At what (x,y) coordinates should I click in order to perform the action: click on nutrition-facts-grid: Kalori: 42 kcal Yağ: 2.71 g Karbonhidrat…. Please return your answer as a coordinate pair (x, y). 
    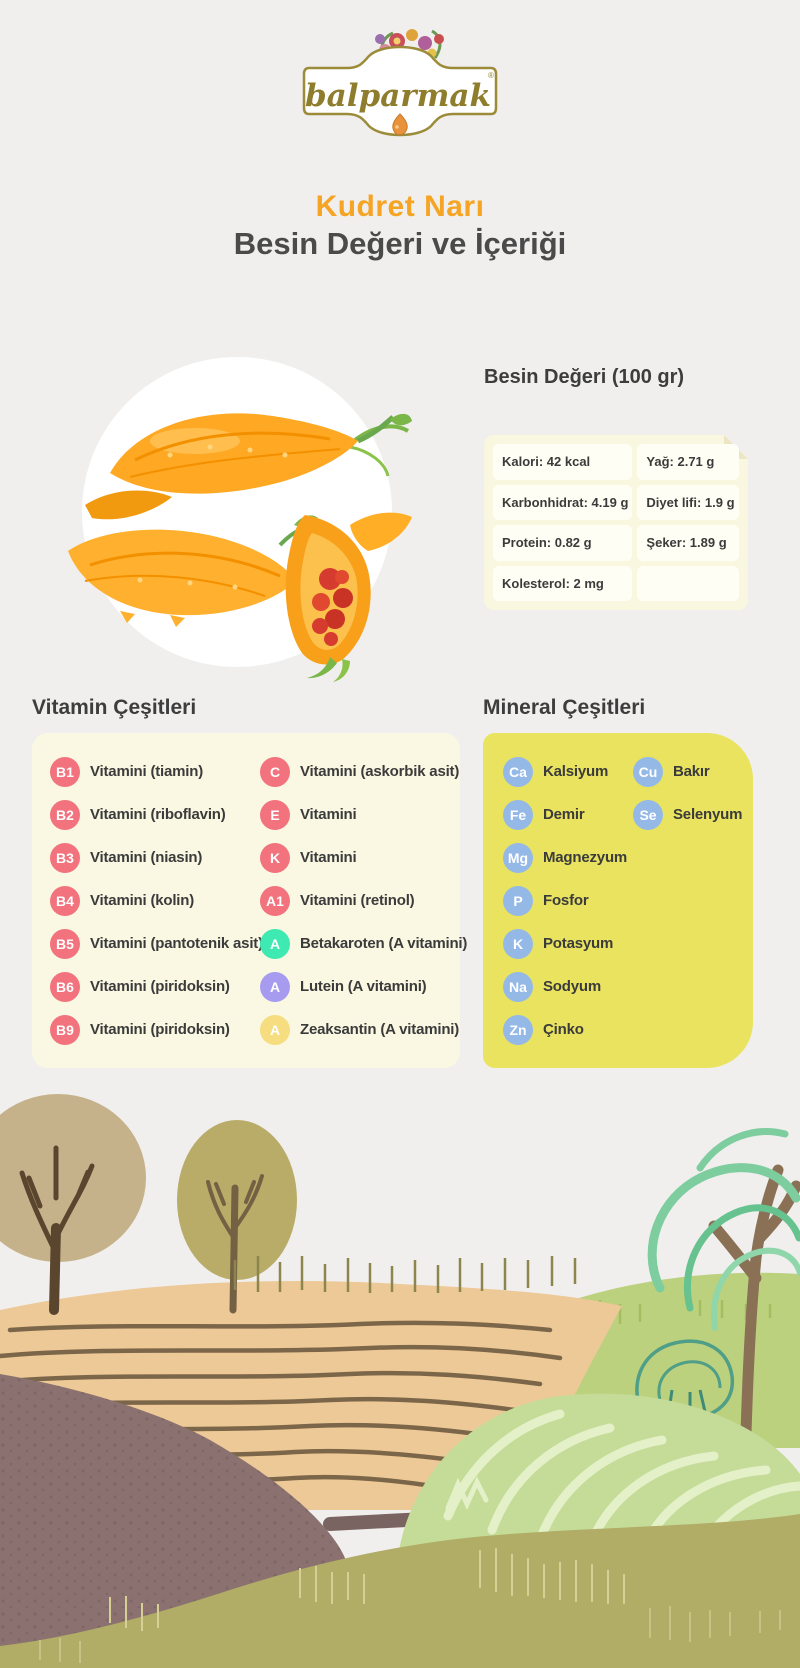
    Looking at the image, I should click on (616, 522).